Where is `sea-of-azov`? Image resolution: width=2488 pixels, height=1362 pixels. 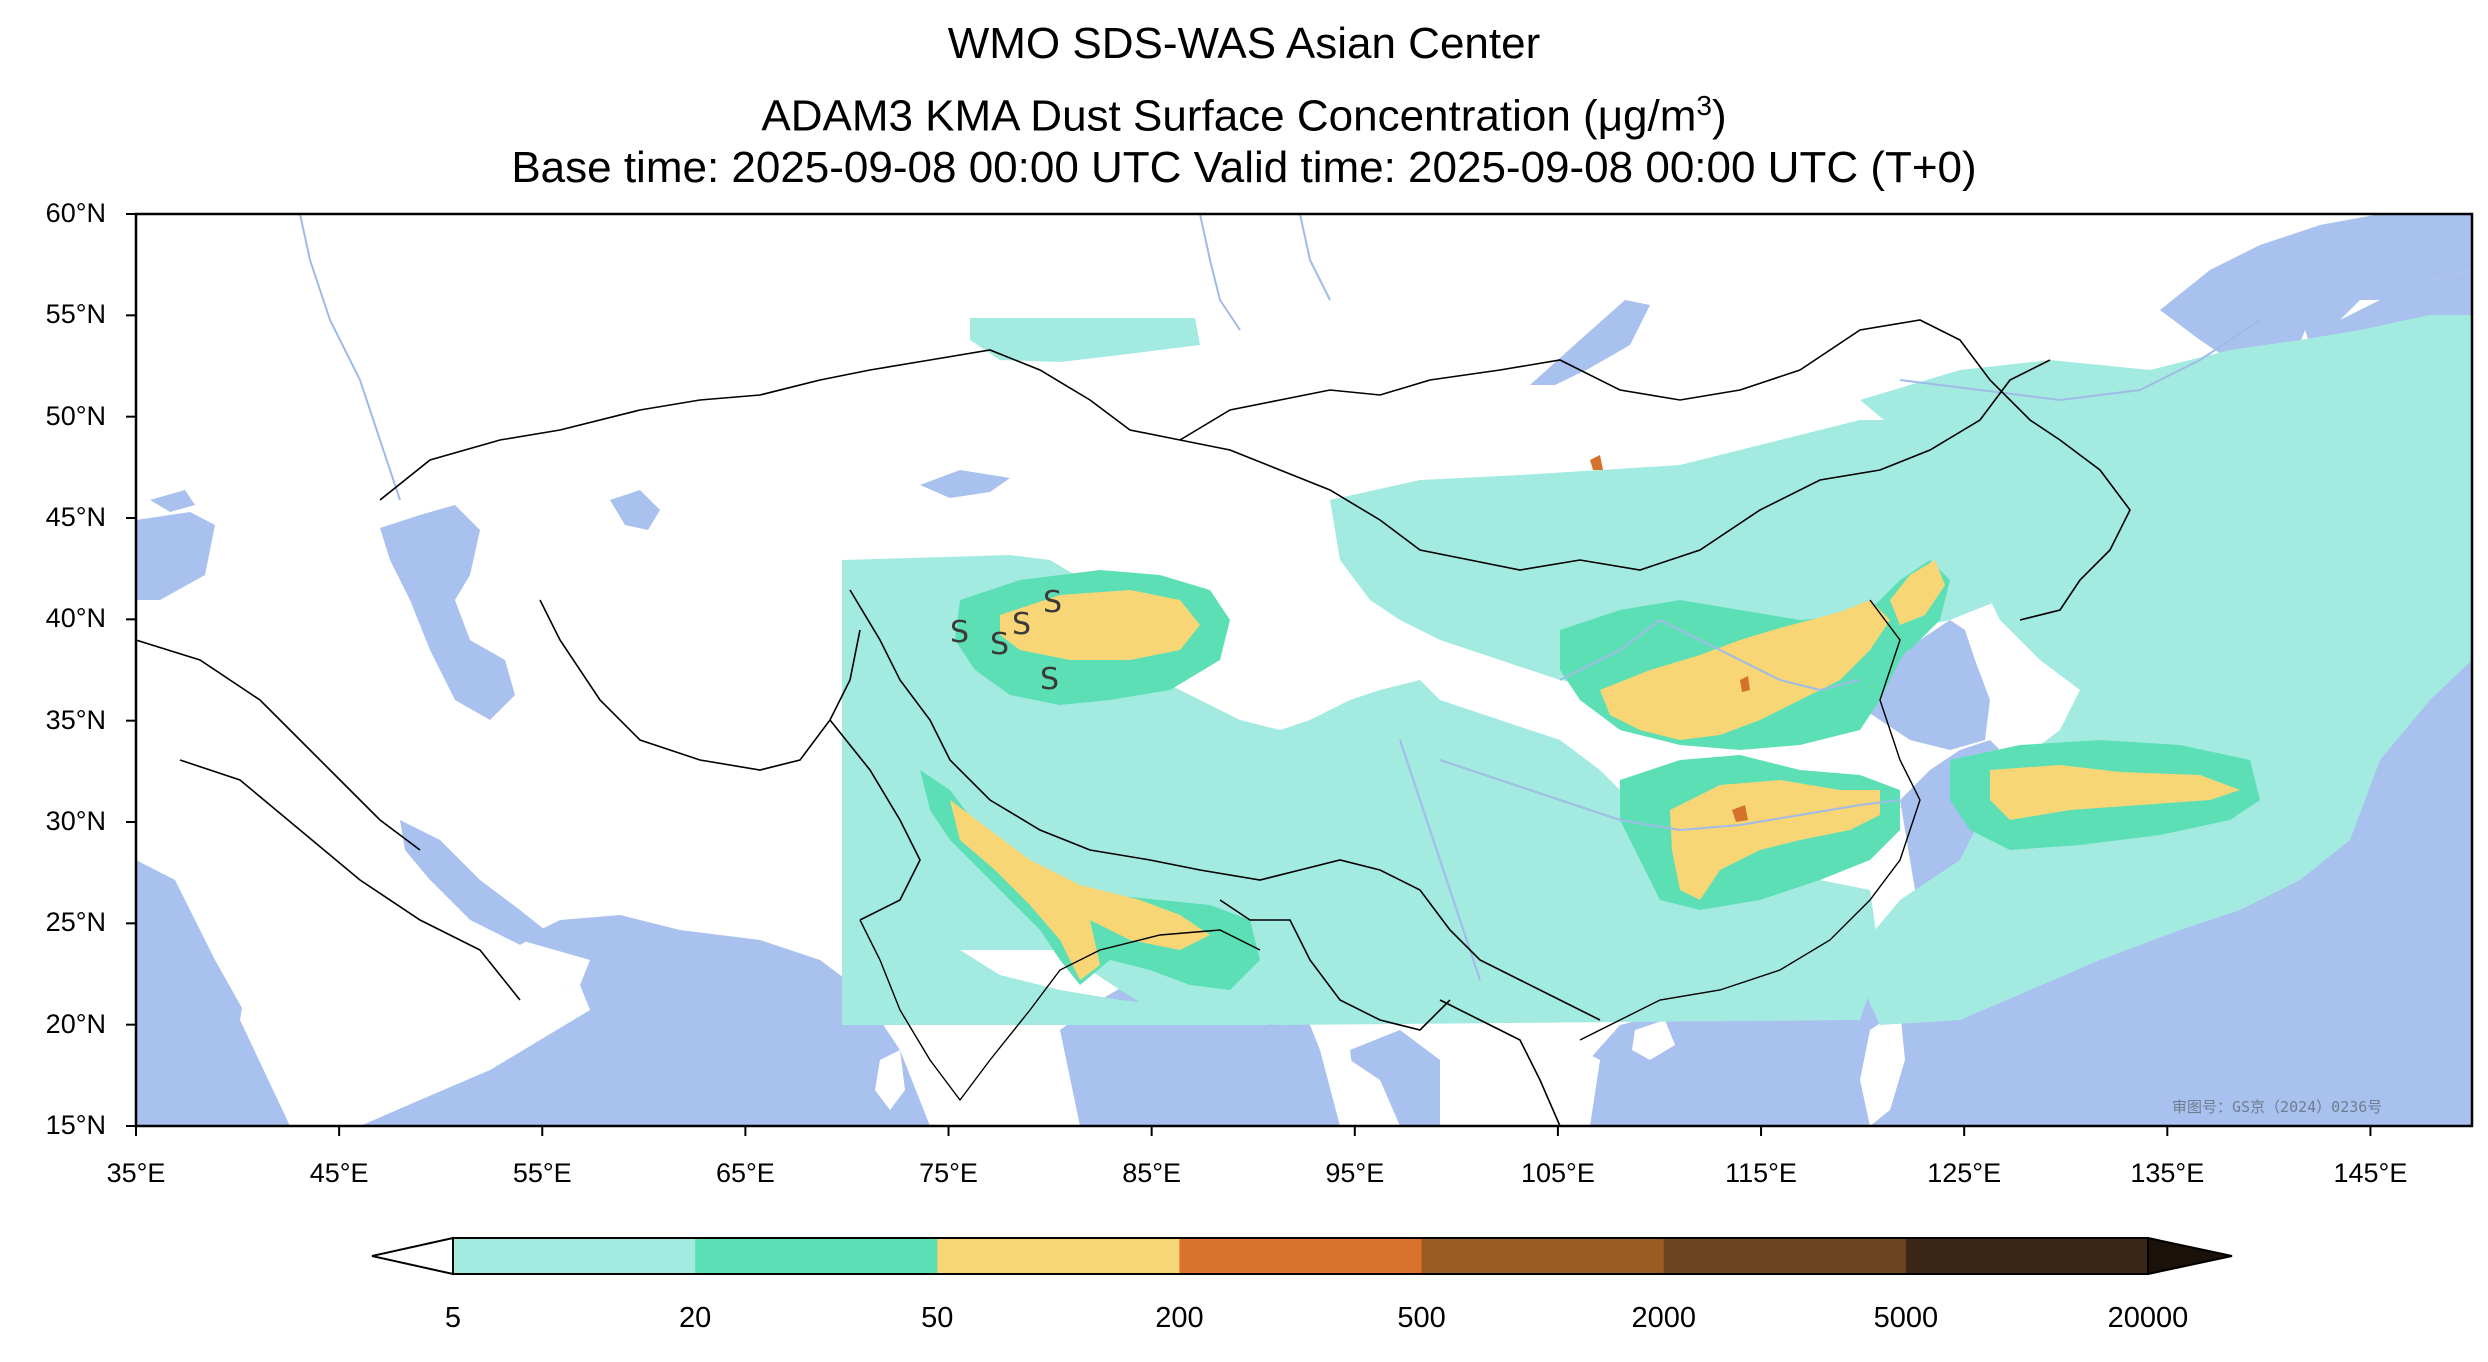
sea-of-azov is located at coordinates (172, 501).